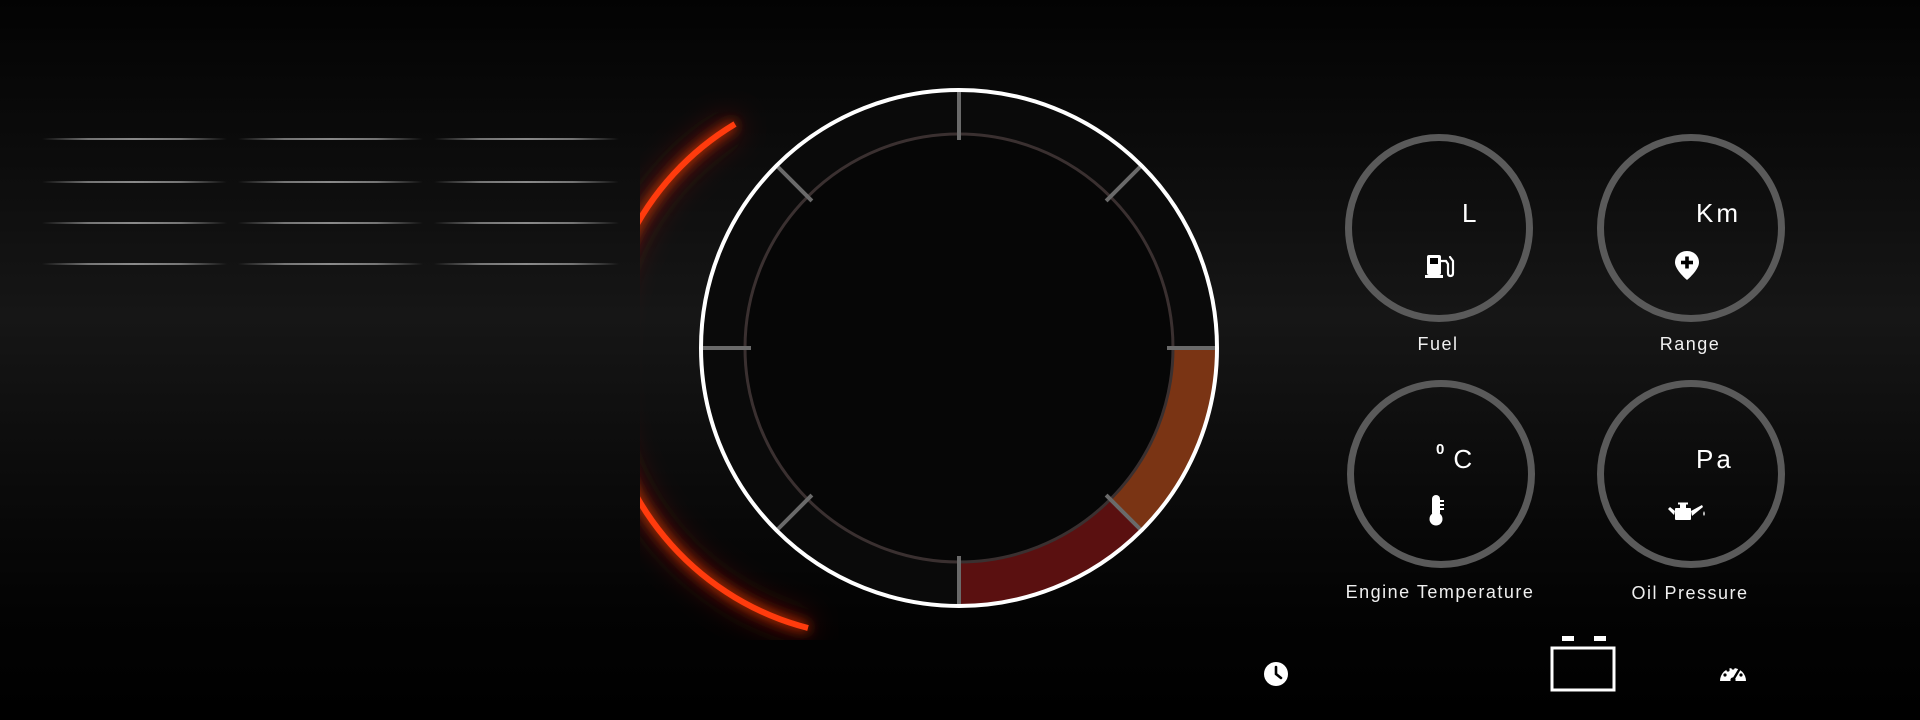 Image resolution: width=1920 pixels, height=720 pixels. I want to click on info-lines-panel, so click(332, 203).